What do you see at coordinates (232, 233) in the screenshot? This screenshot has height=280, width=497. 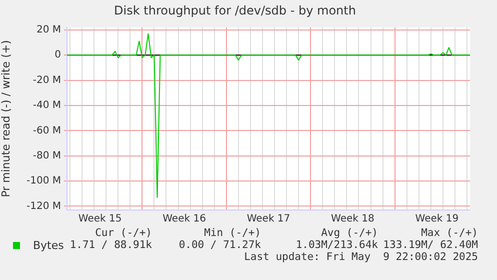 I see `text: Min (-/+)` at bounding box center [232, 233].